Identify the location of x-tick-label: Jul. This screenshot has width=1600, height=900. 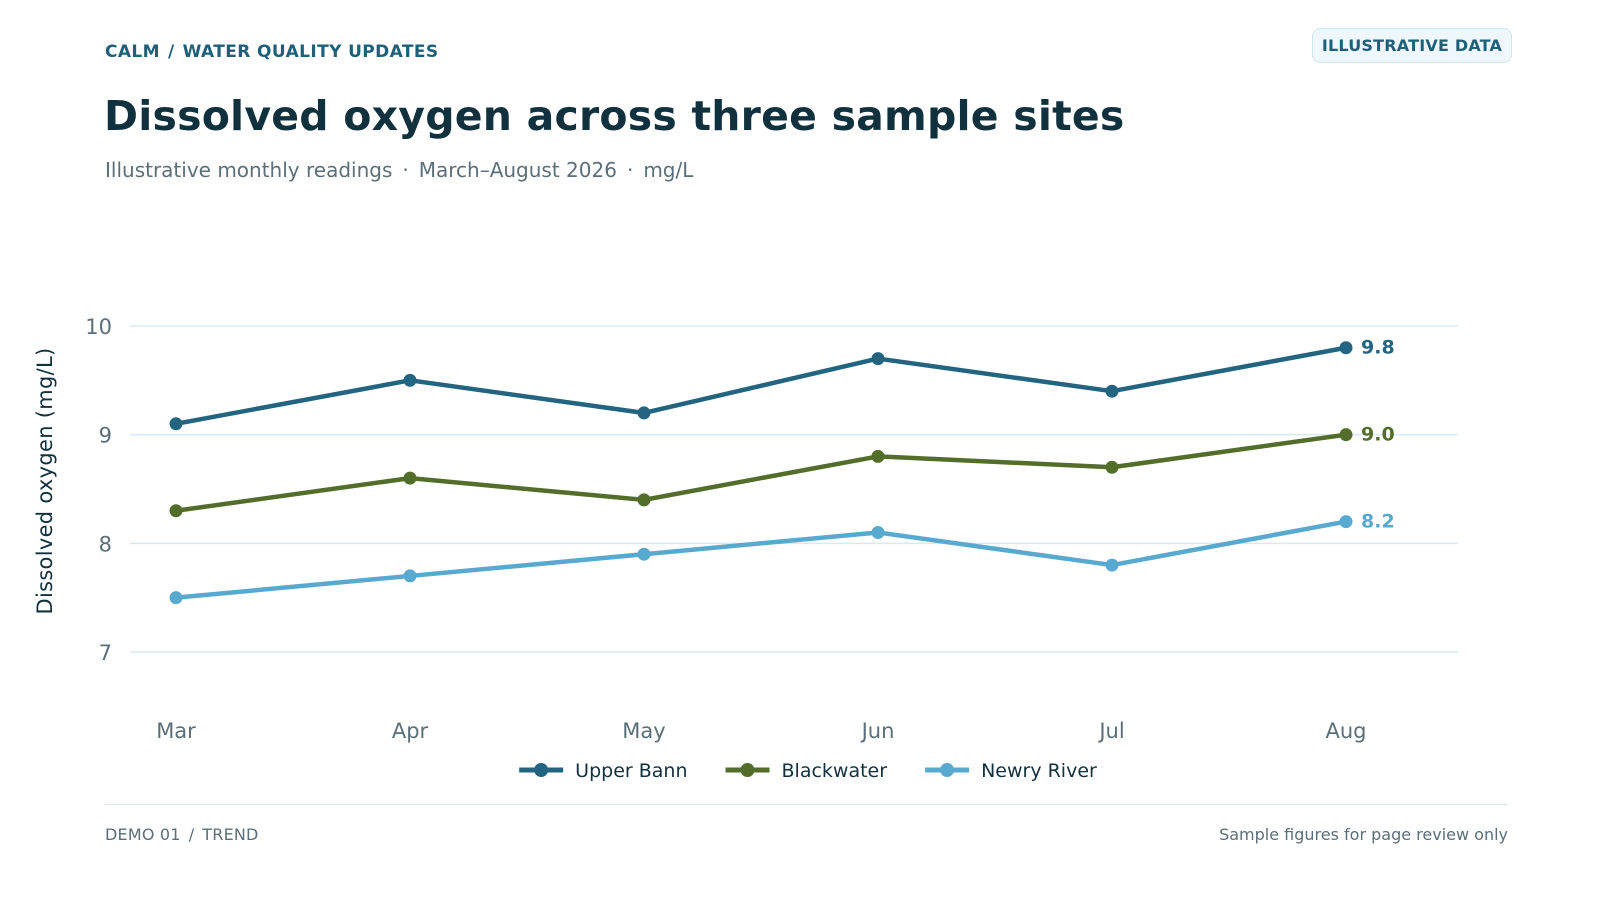
(1110, 731).